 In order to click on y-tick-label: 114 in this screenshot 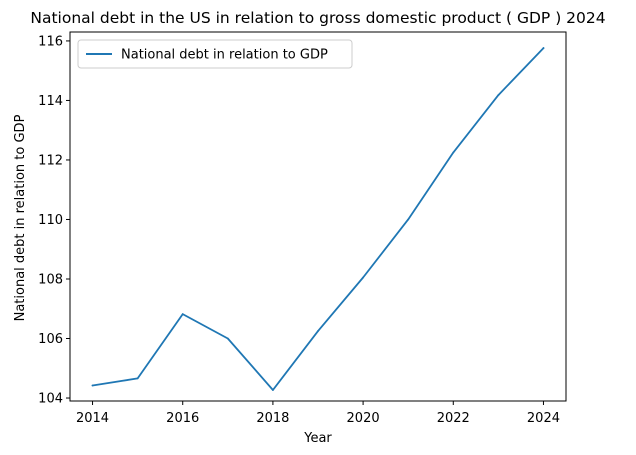, I will do `click(50, 101)`.